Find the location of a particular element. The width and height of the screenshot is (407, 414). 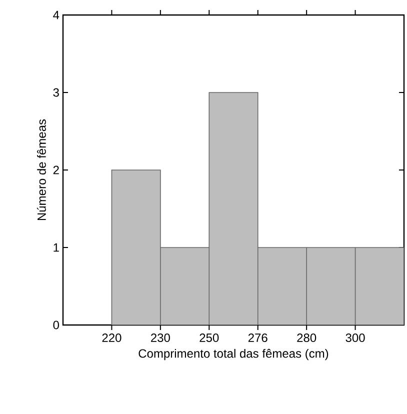

y-tick-label: 3 is located at coordinates (56, 92).